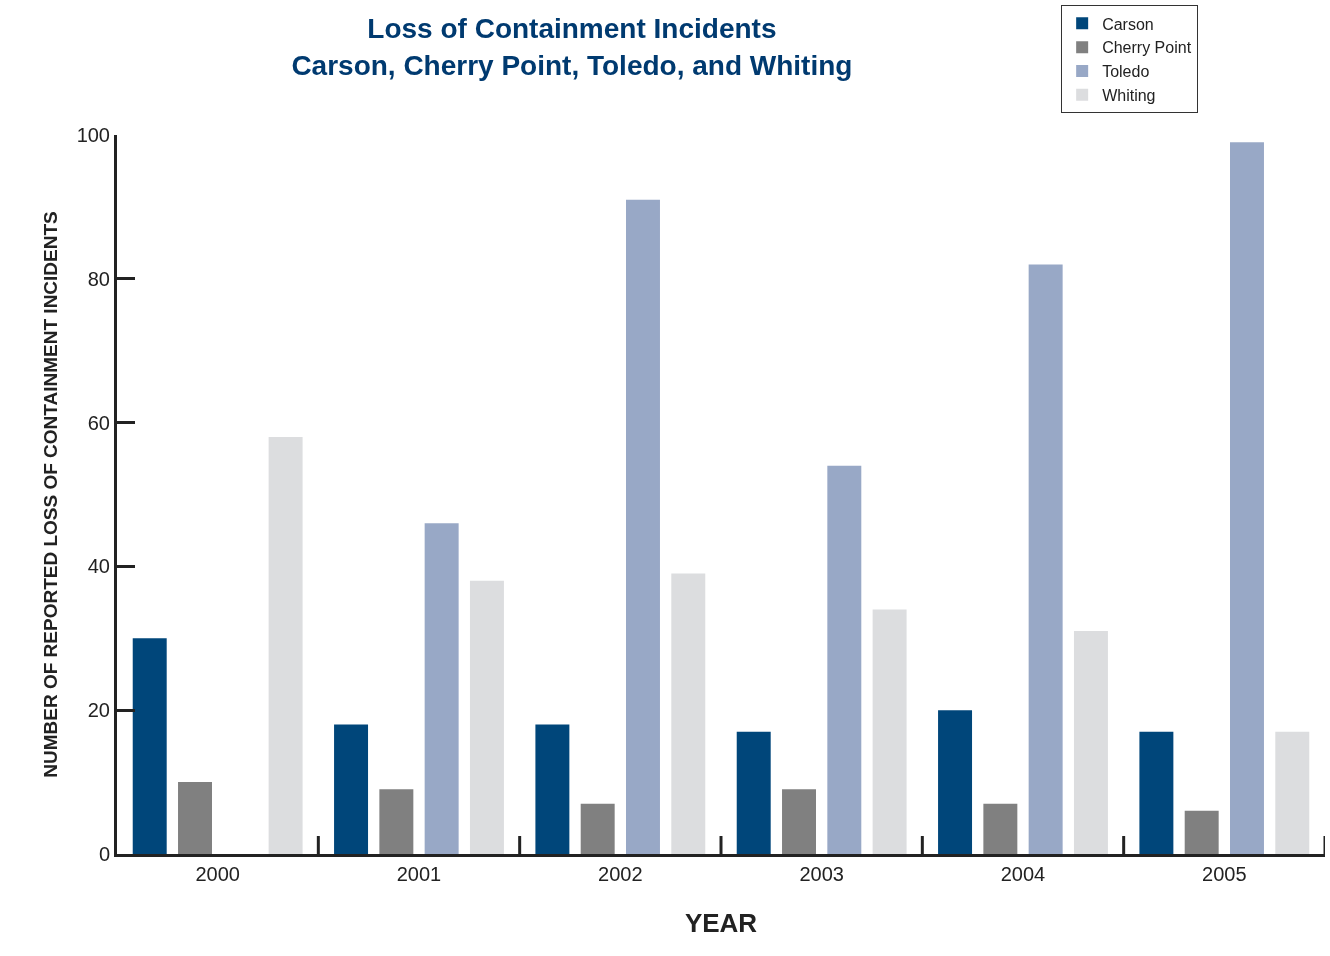 This screenshot has height=956, width=1330. What do you see at coordinates (98, 566) in the screenshot?
I see `y-tick-label: 40` at bounding box center [98, 566].